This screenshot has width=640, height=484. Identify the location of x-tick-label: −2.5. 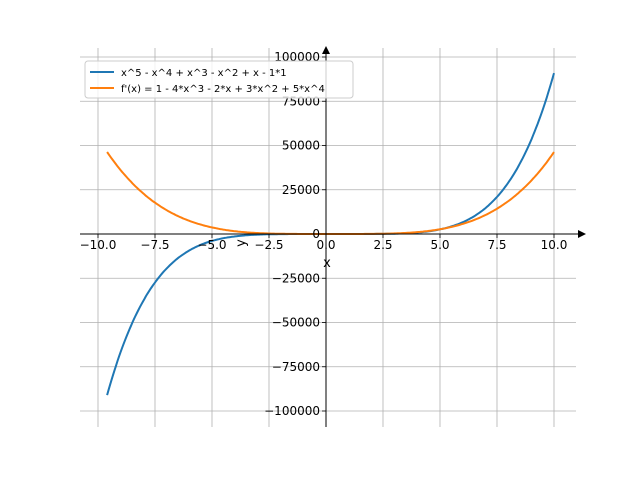
(268, 245).